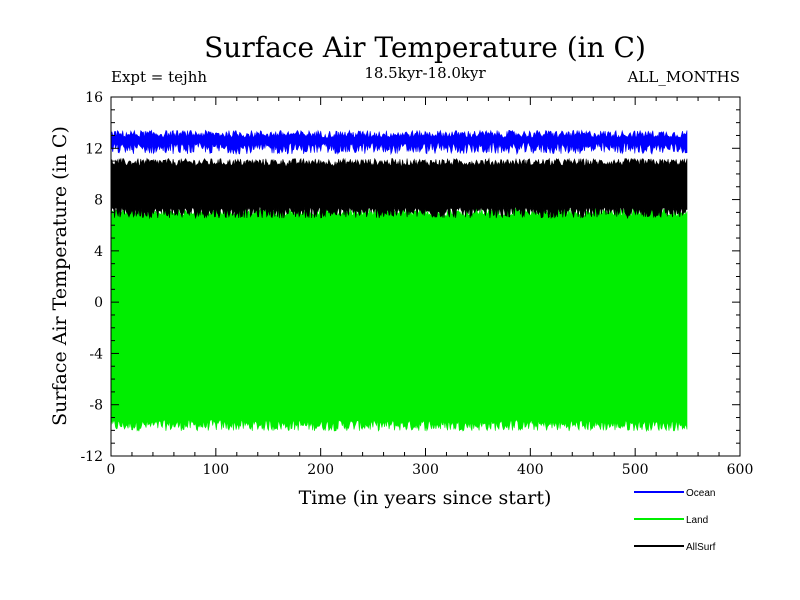 The image size is (800, 600). What do you see at coordinates (701, 547) in the screenshot?
I see `legend-label-allsurf: AllSurf` at bounding box center [701, 547].